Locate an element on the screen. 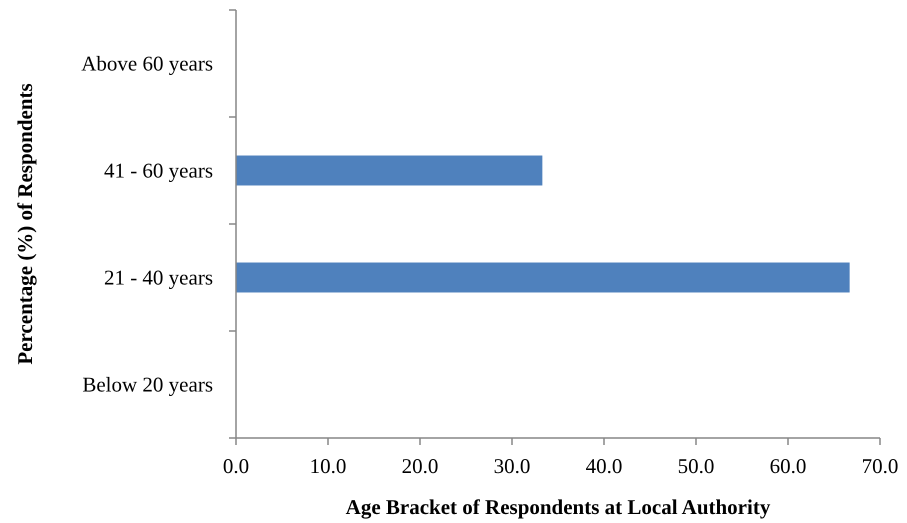 This screenshot has height=523, width=907. y-tick-label: Below 20 years is located at coordinates (147, 384).